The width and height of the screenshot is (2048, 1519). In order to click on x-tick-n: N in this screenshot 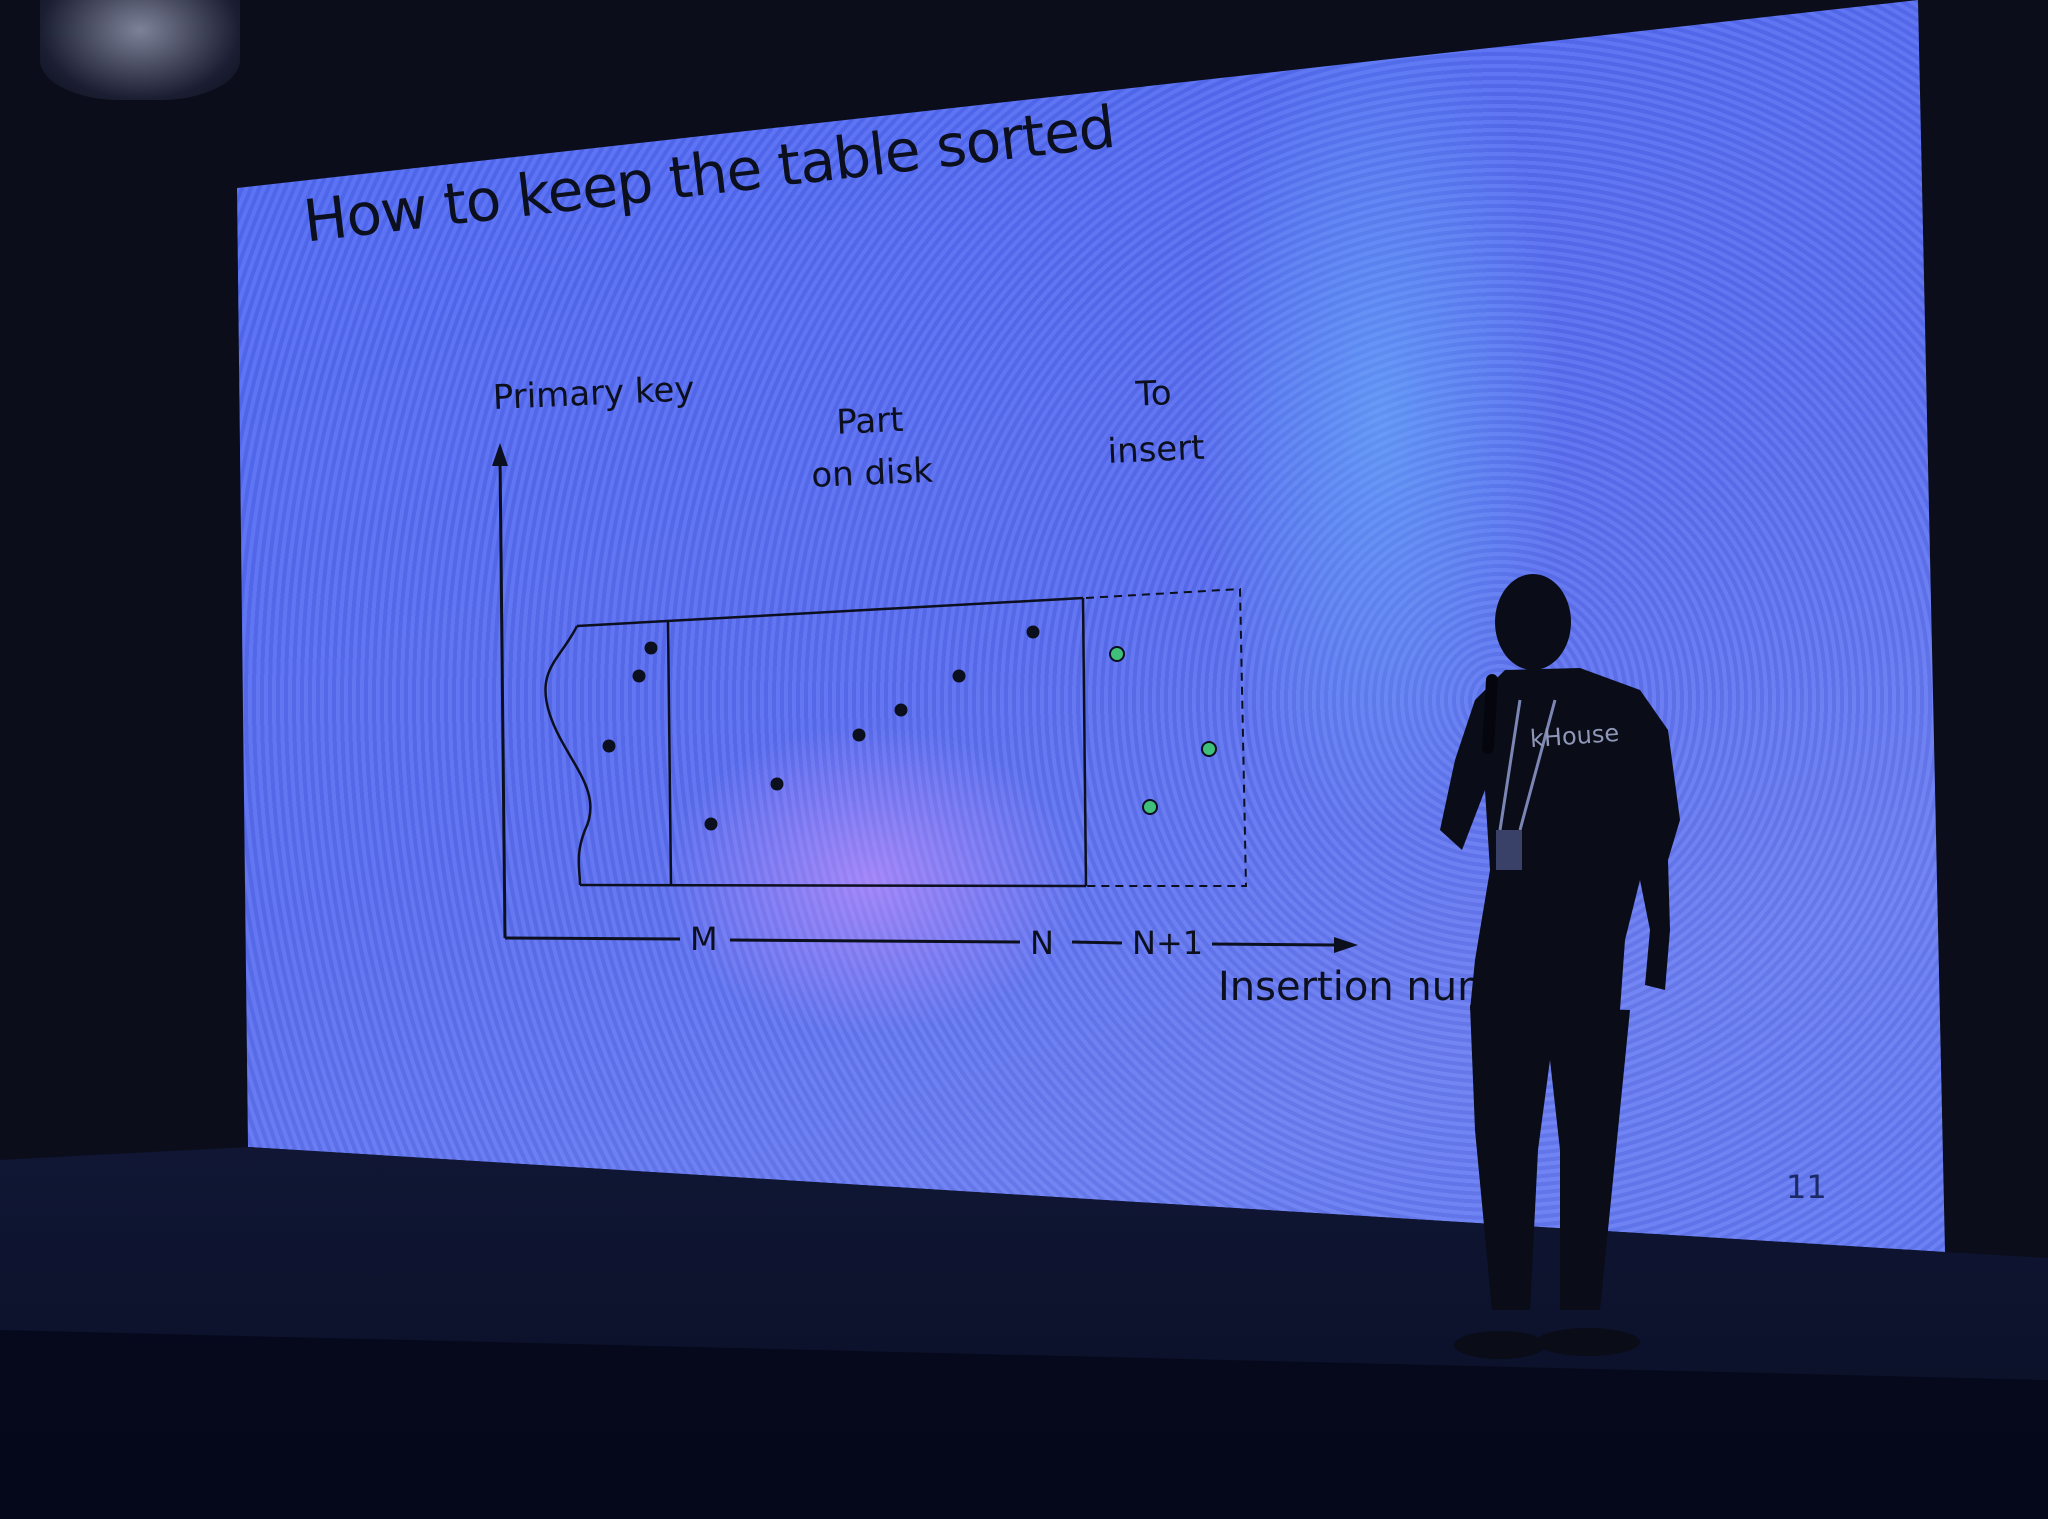, I will do `click(1042, 943)`.